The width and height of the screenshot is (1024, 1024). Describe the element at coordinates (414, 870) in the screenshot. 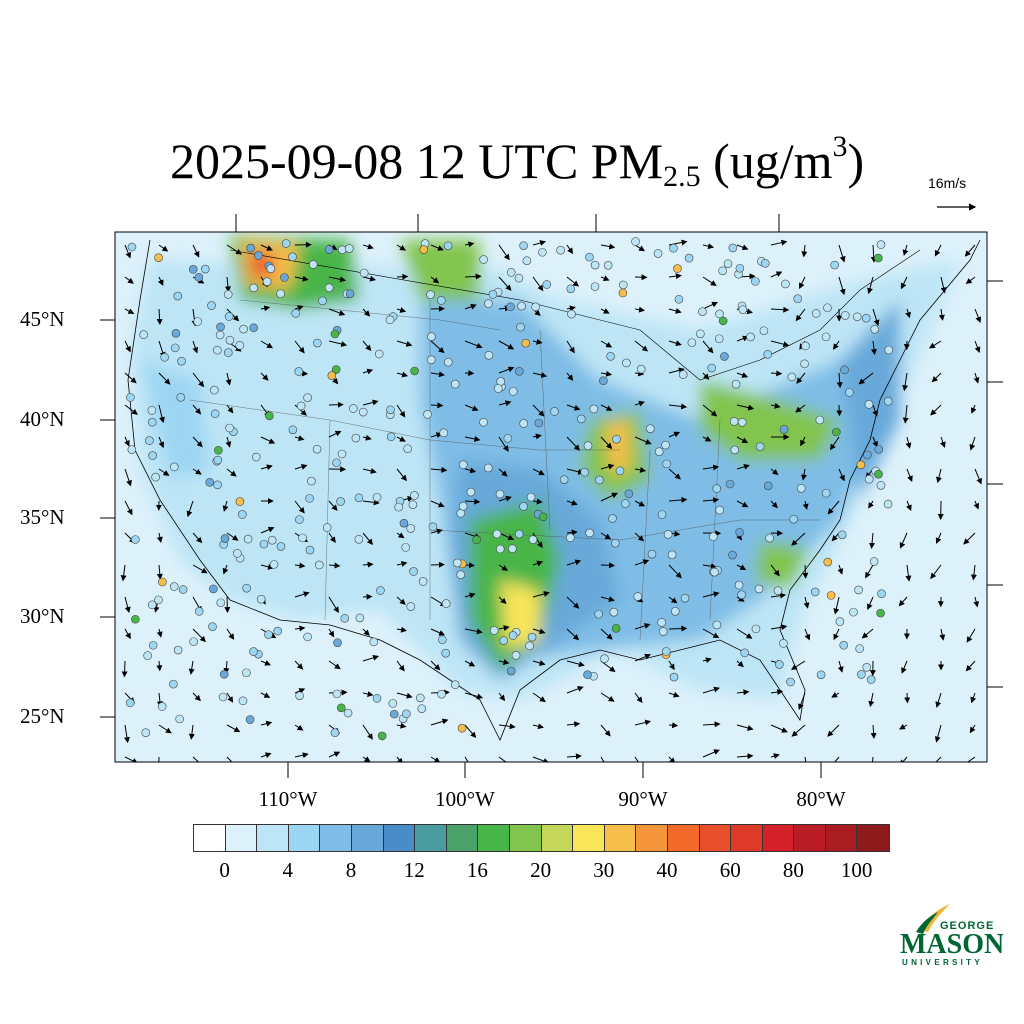

I see `colorbar-label: 12` at that location.